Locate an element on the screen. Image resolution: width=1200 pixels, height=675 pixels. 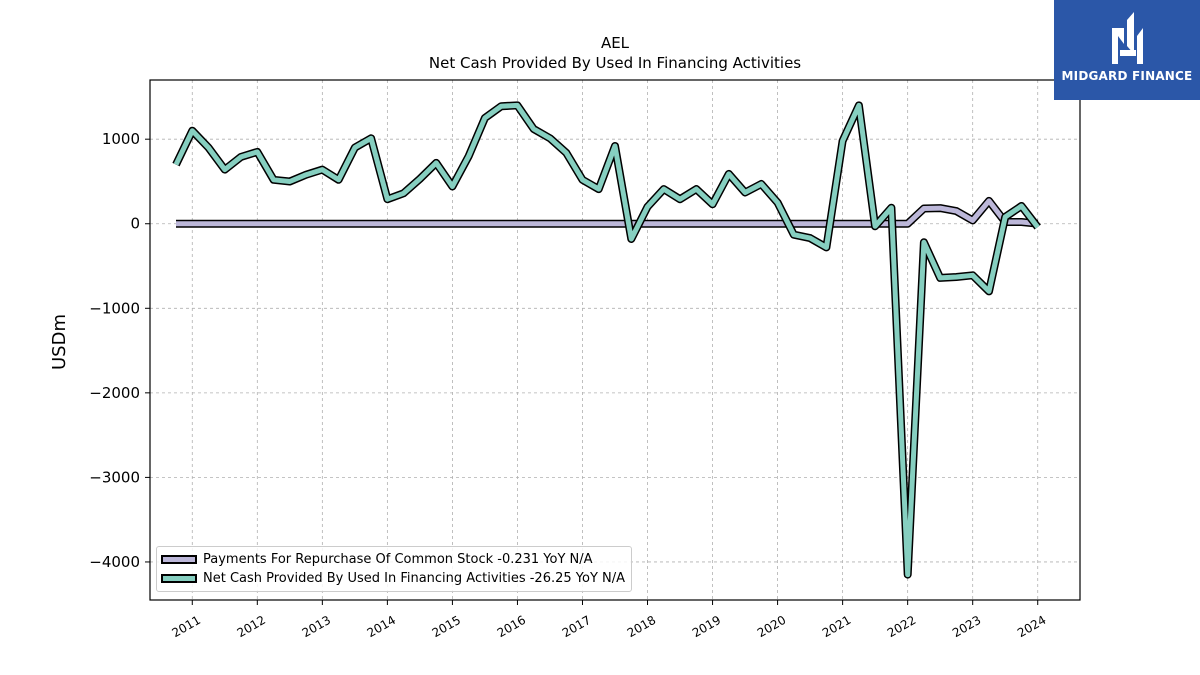
y-tick-label: −1000 is located at coordinates (114, 308).